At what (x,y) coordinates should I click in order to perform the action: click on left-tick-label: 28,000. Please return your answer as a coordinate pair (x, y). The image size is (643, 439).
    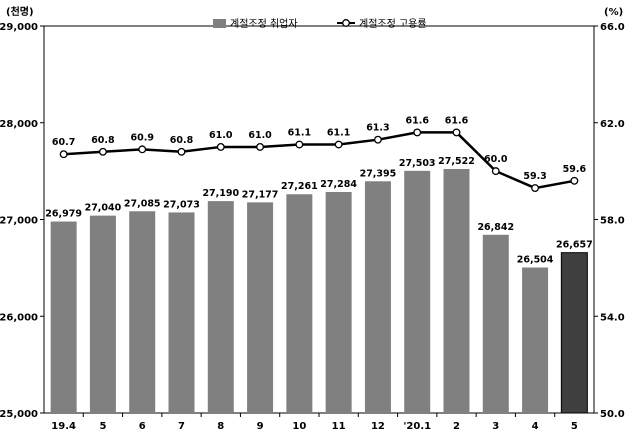
    Looking at the image, I should click on (19, 124).